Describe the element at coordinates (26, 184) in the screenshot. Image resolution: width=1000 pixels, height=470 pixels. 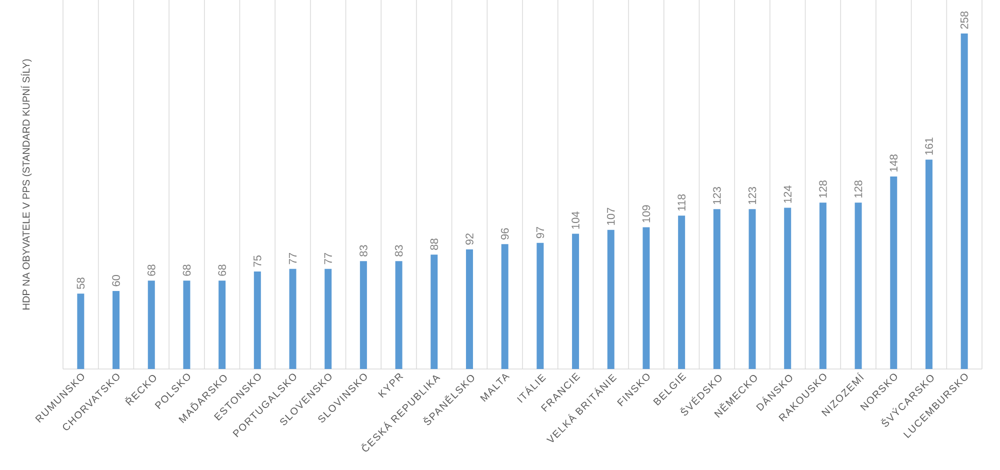
I see `y-axis-title: HDP NA OBYVATELE V PPS (STANDARD KUPNÍ SÍLY)` at that location.